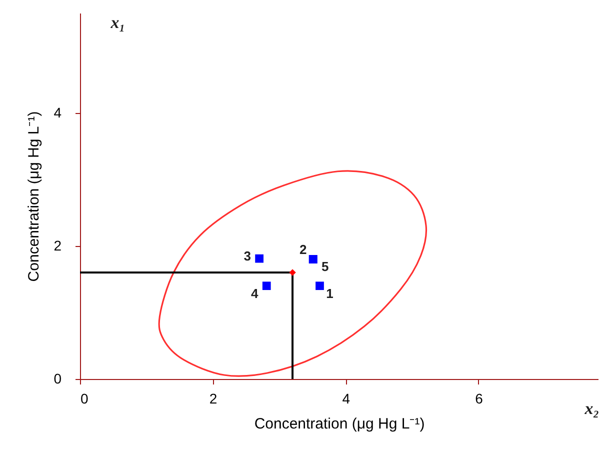 Image resolution: width=601 pixels, height=449 pixels. What do you see at coordinates (247, 256) in the screenshot?
I see `annotation: 3` at bounding box center [247, 256].